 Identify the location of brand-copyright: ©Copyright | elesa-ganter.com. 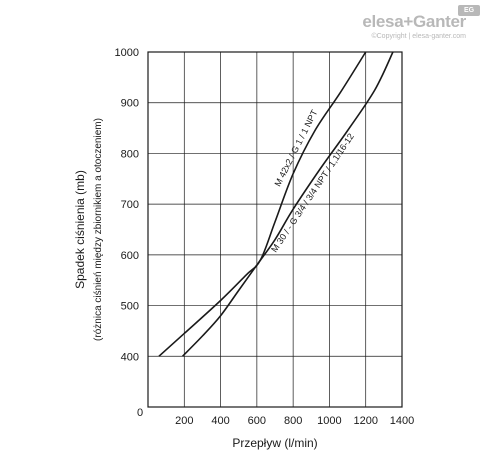
(418, 36).